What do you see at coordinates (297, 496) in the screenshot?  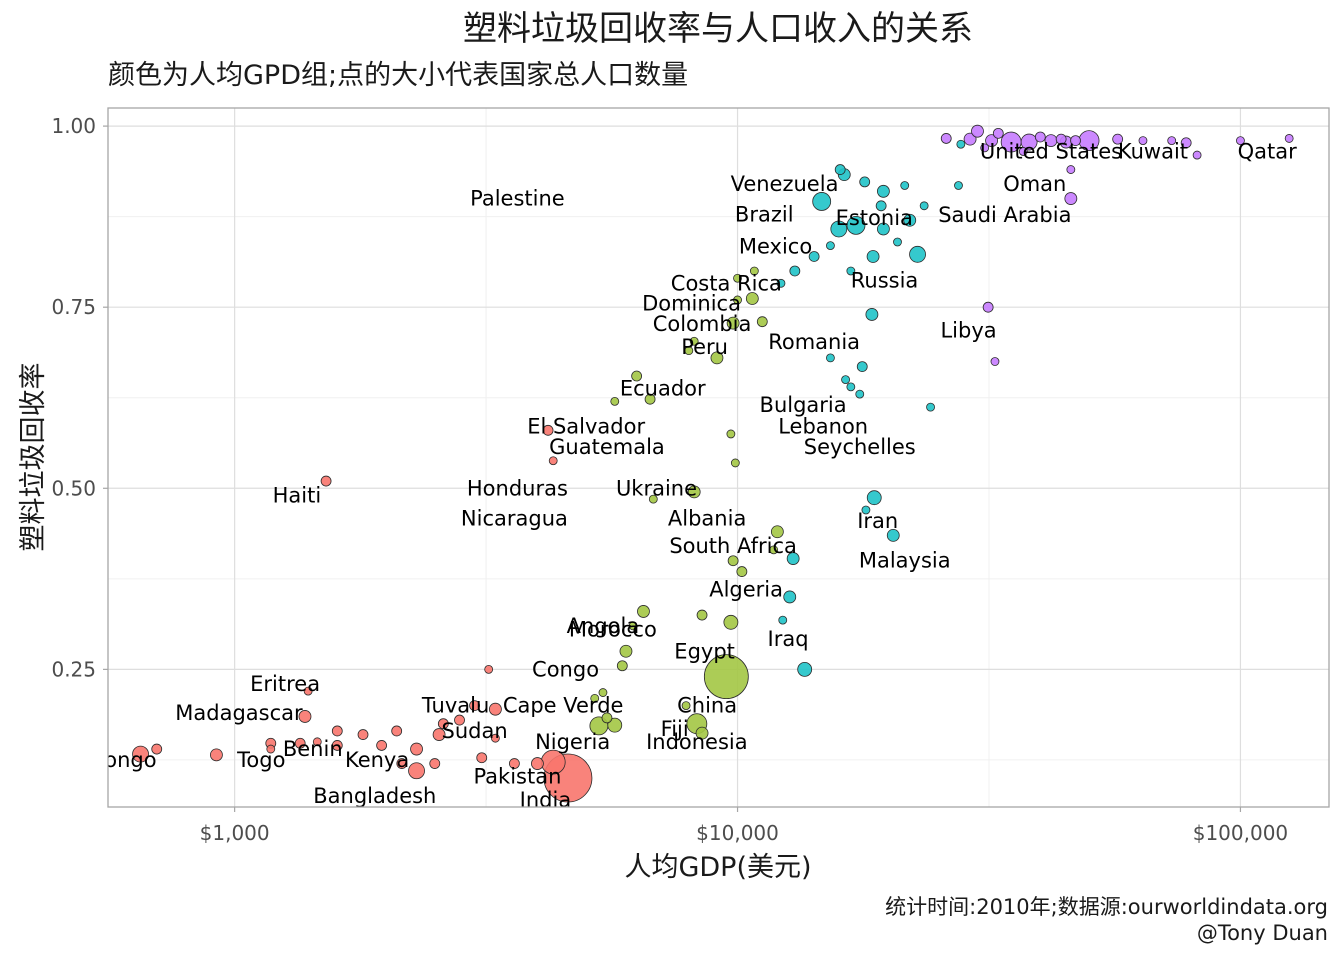 I see `country-label: Haiti` at bounding box center [297, 496].